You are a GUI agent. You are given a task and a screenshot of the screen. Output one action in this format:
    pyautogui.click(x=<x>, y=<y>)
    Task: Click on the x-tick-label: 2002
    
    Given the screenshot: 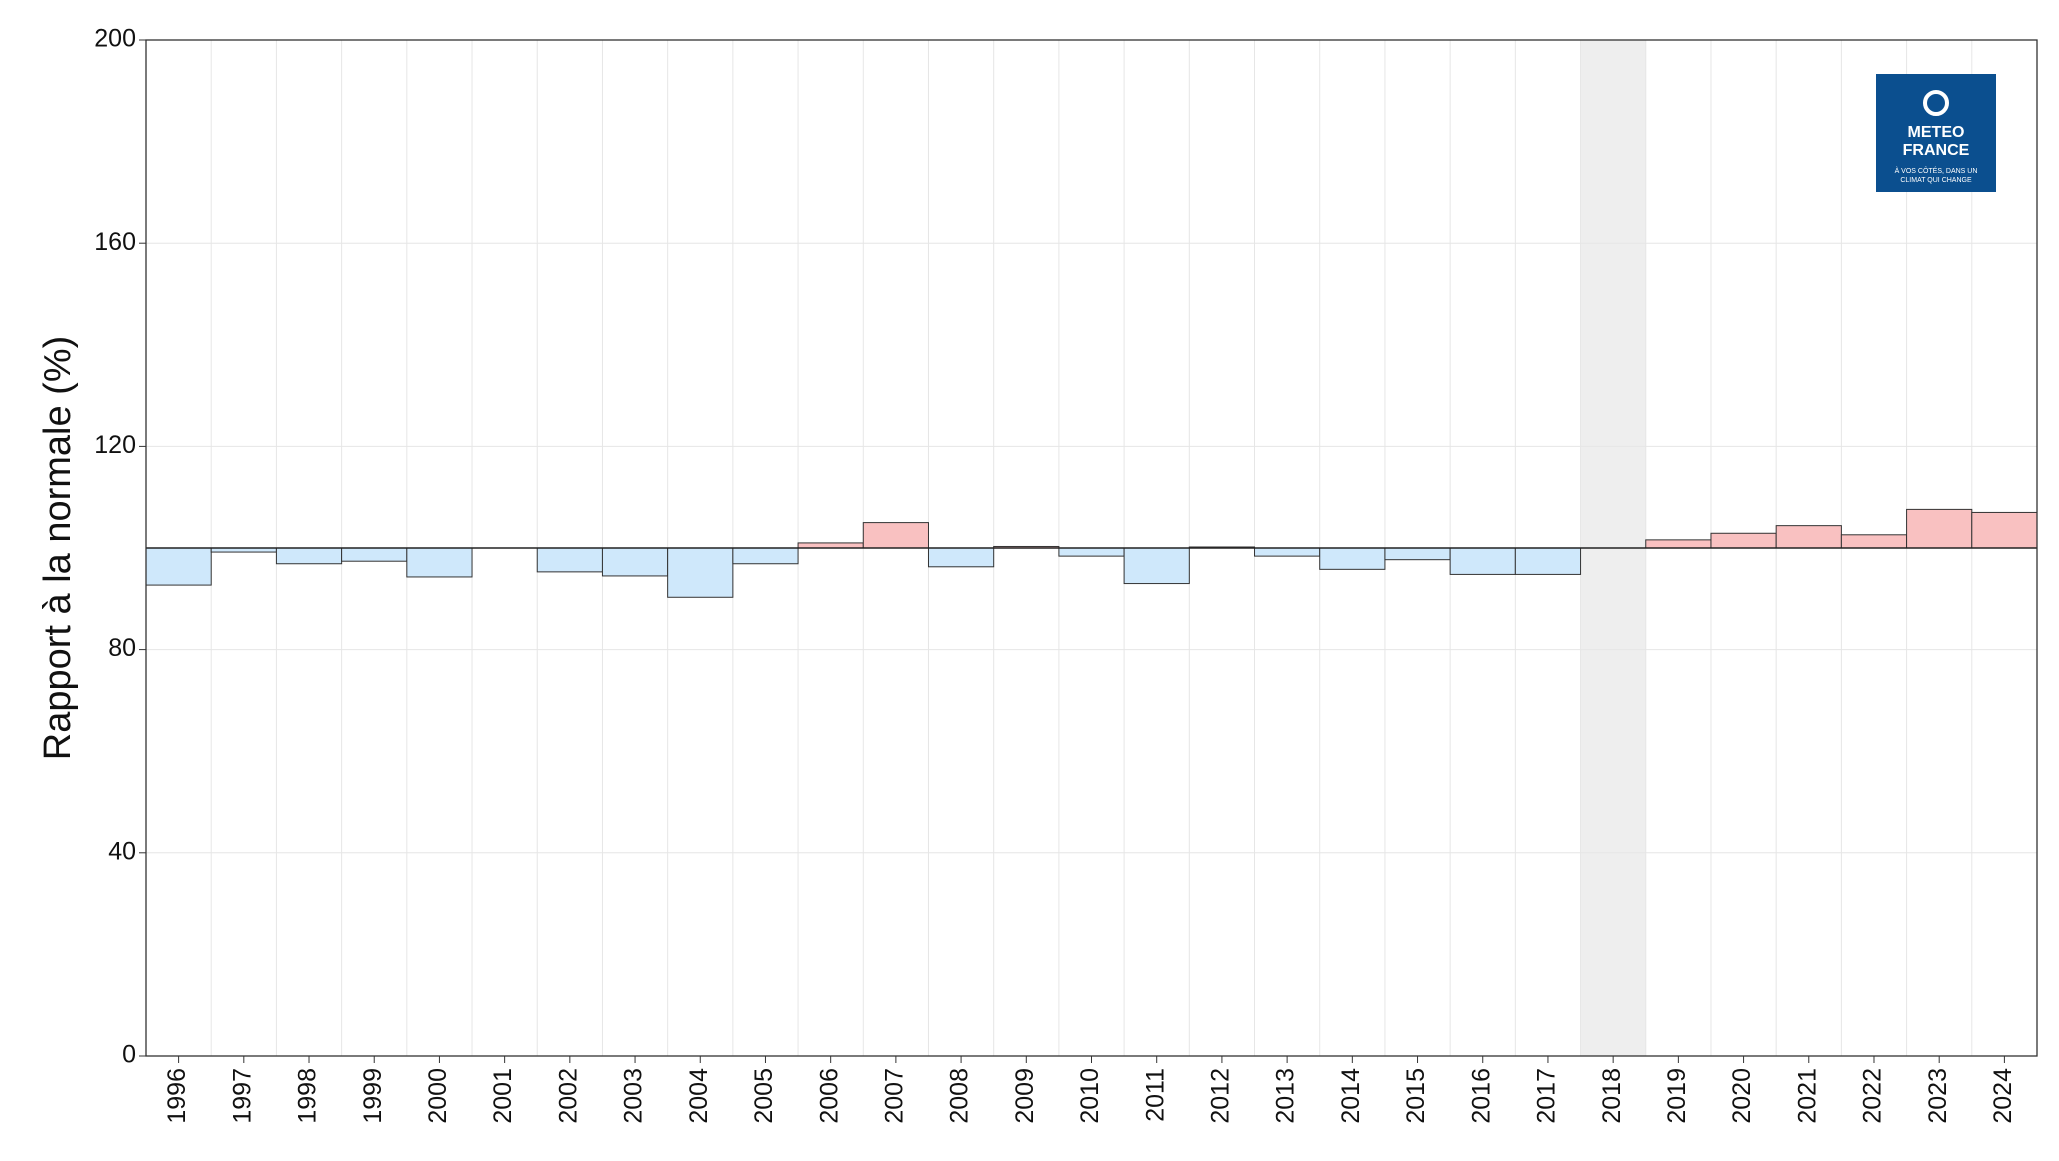 What is the action you would take?
    pyautogui.click(x=568, y=1096)
    